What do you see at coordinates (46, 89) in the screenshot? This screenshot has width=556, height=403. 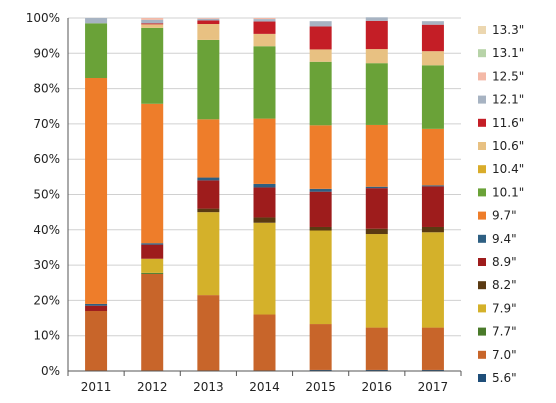 I see `y-tick-label: 80%` at bounding box center [46, 89].